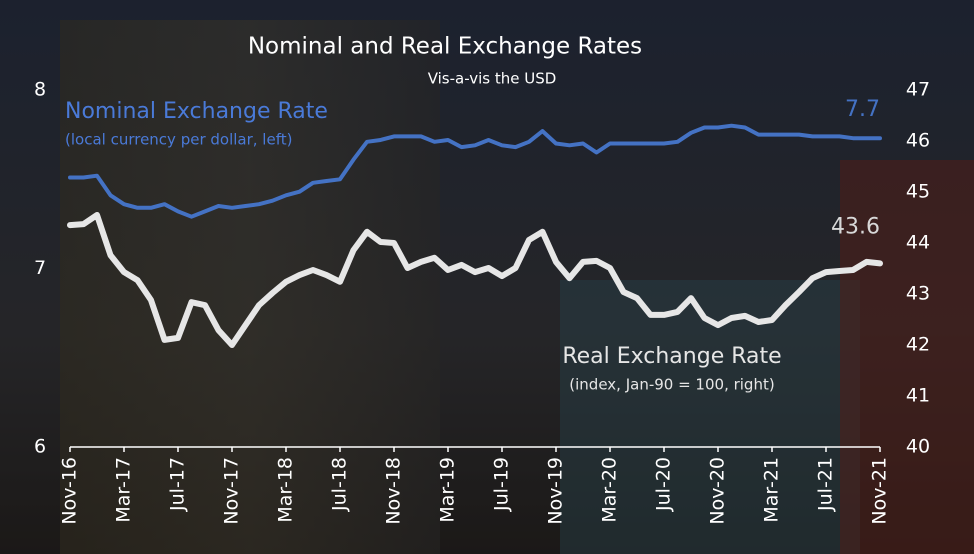 The width and height of the screenshot is (974, 554). I want to click on y2-tick-label: 43, so click(918, 294).